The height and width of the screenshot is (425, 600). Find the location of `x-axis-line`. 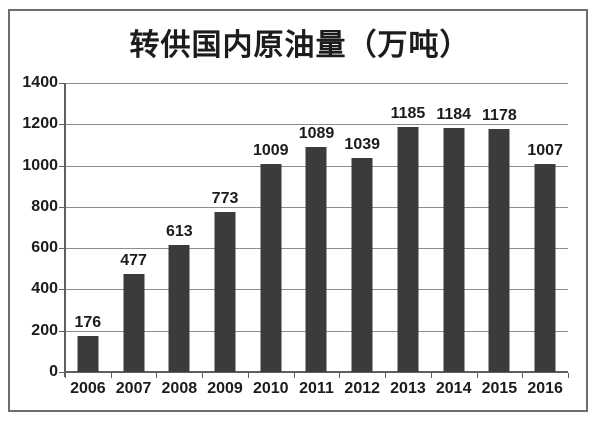

x-axis-line is located at coordinates (316, 372).